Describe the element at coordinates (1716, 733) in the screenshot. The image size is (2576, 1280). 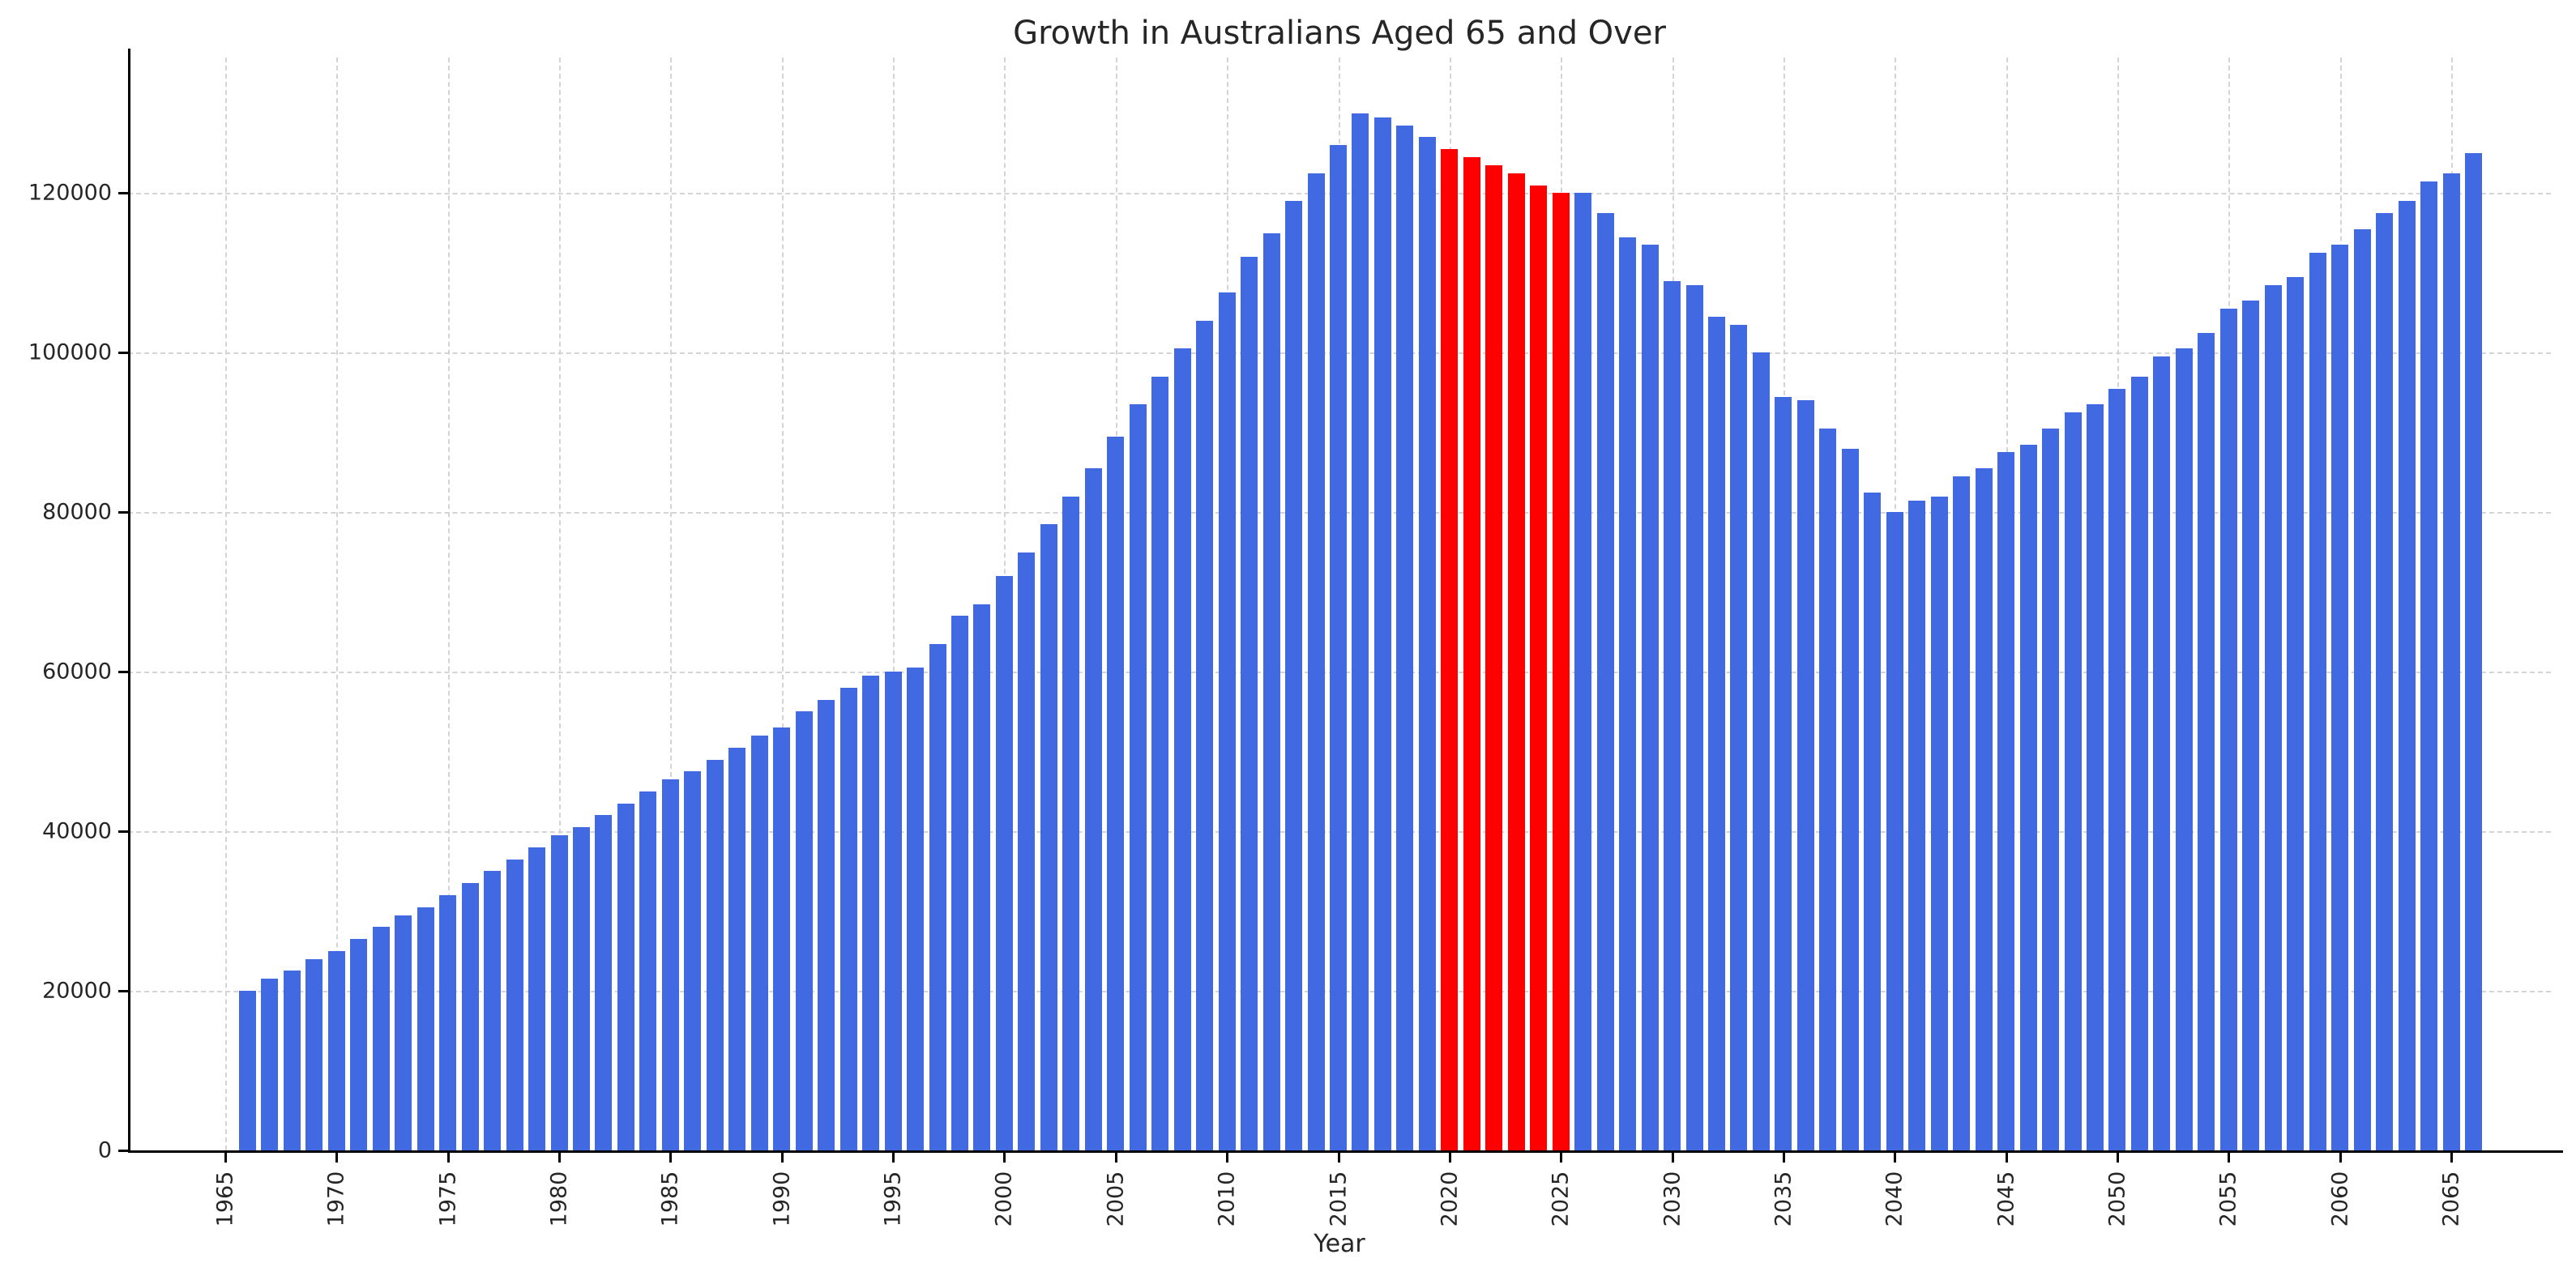
I see `bar-2032` at that location.